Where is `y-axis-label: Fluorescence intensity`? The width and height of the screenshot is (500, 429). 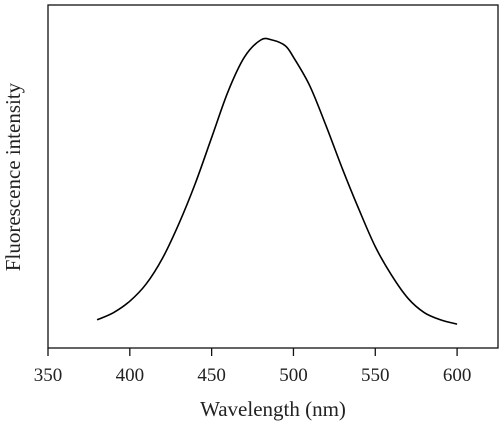
y-axis-label: Fluorescence intensity is located at coordinates (13, 176).